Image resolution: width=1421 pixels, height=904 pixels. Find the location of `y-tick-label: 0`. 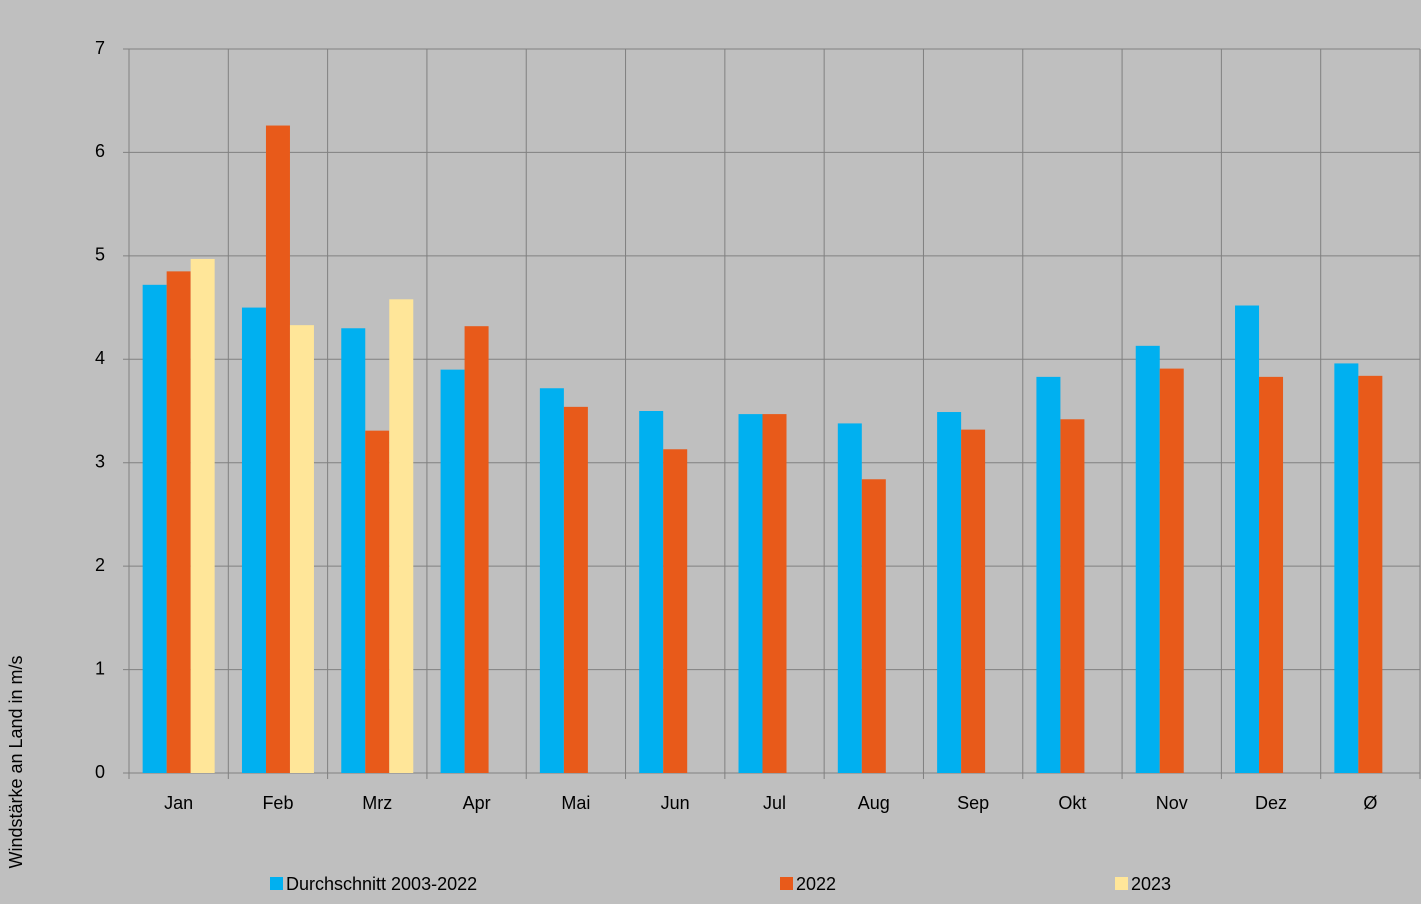

y-tick-label: 0 is located at coordinates (100, 772).